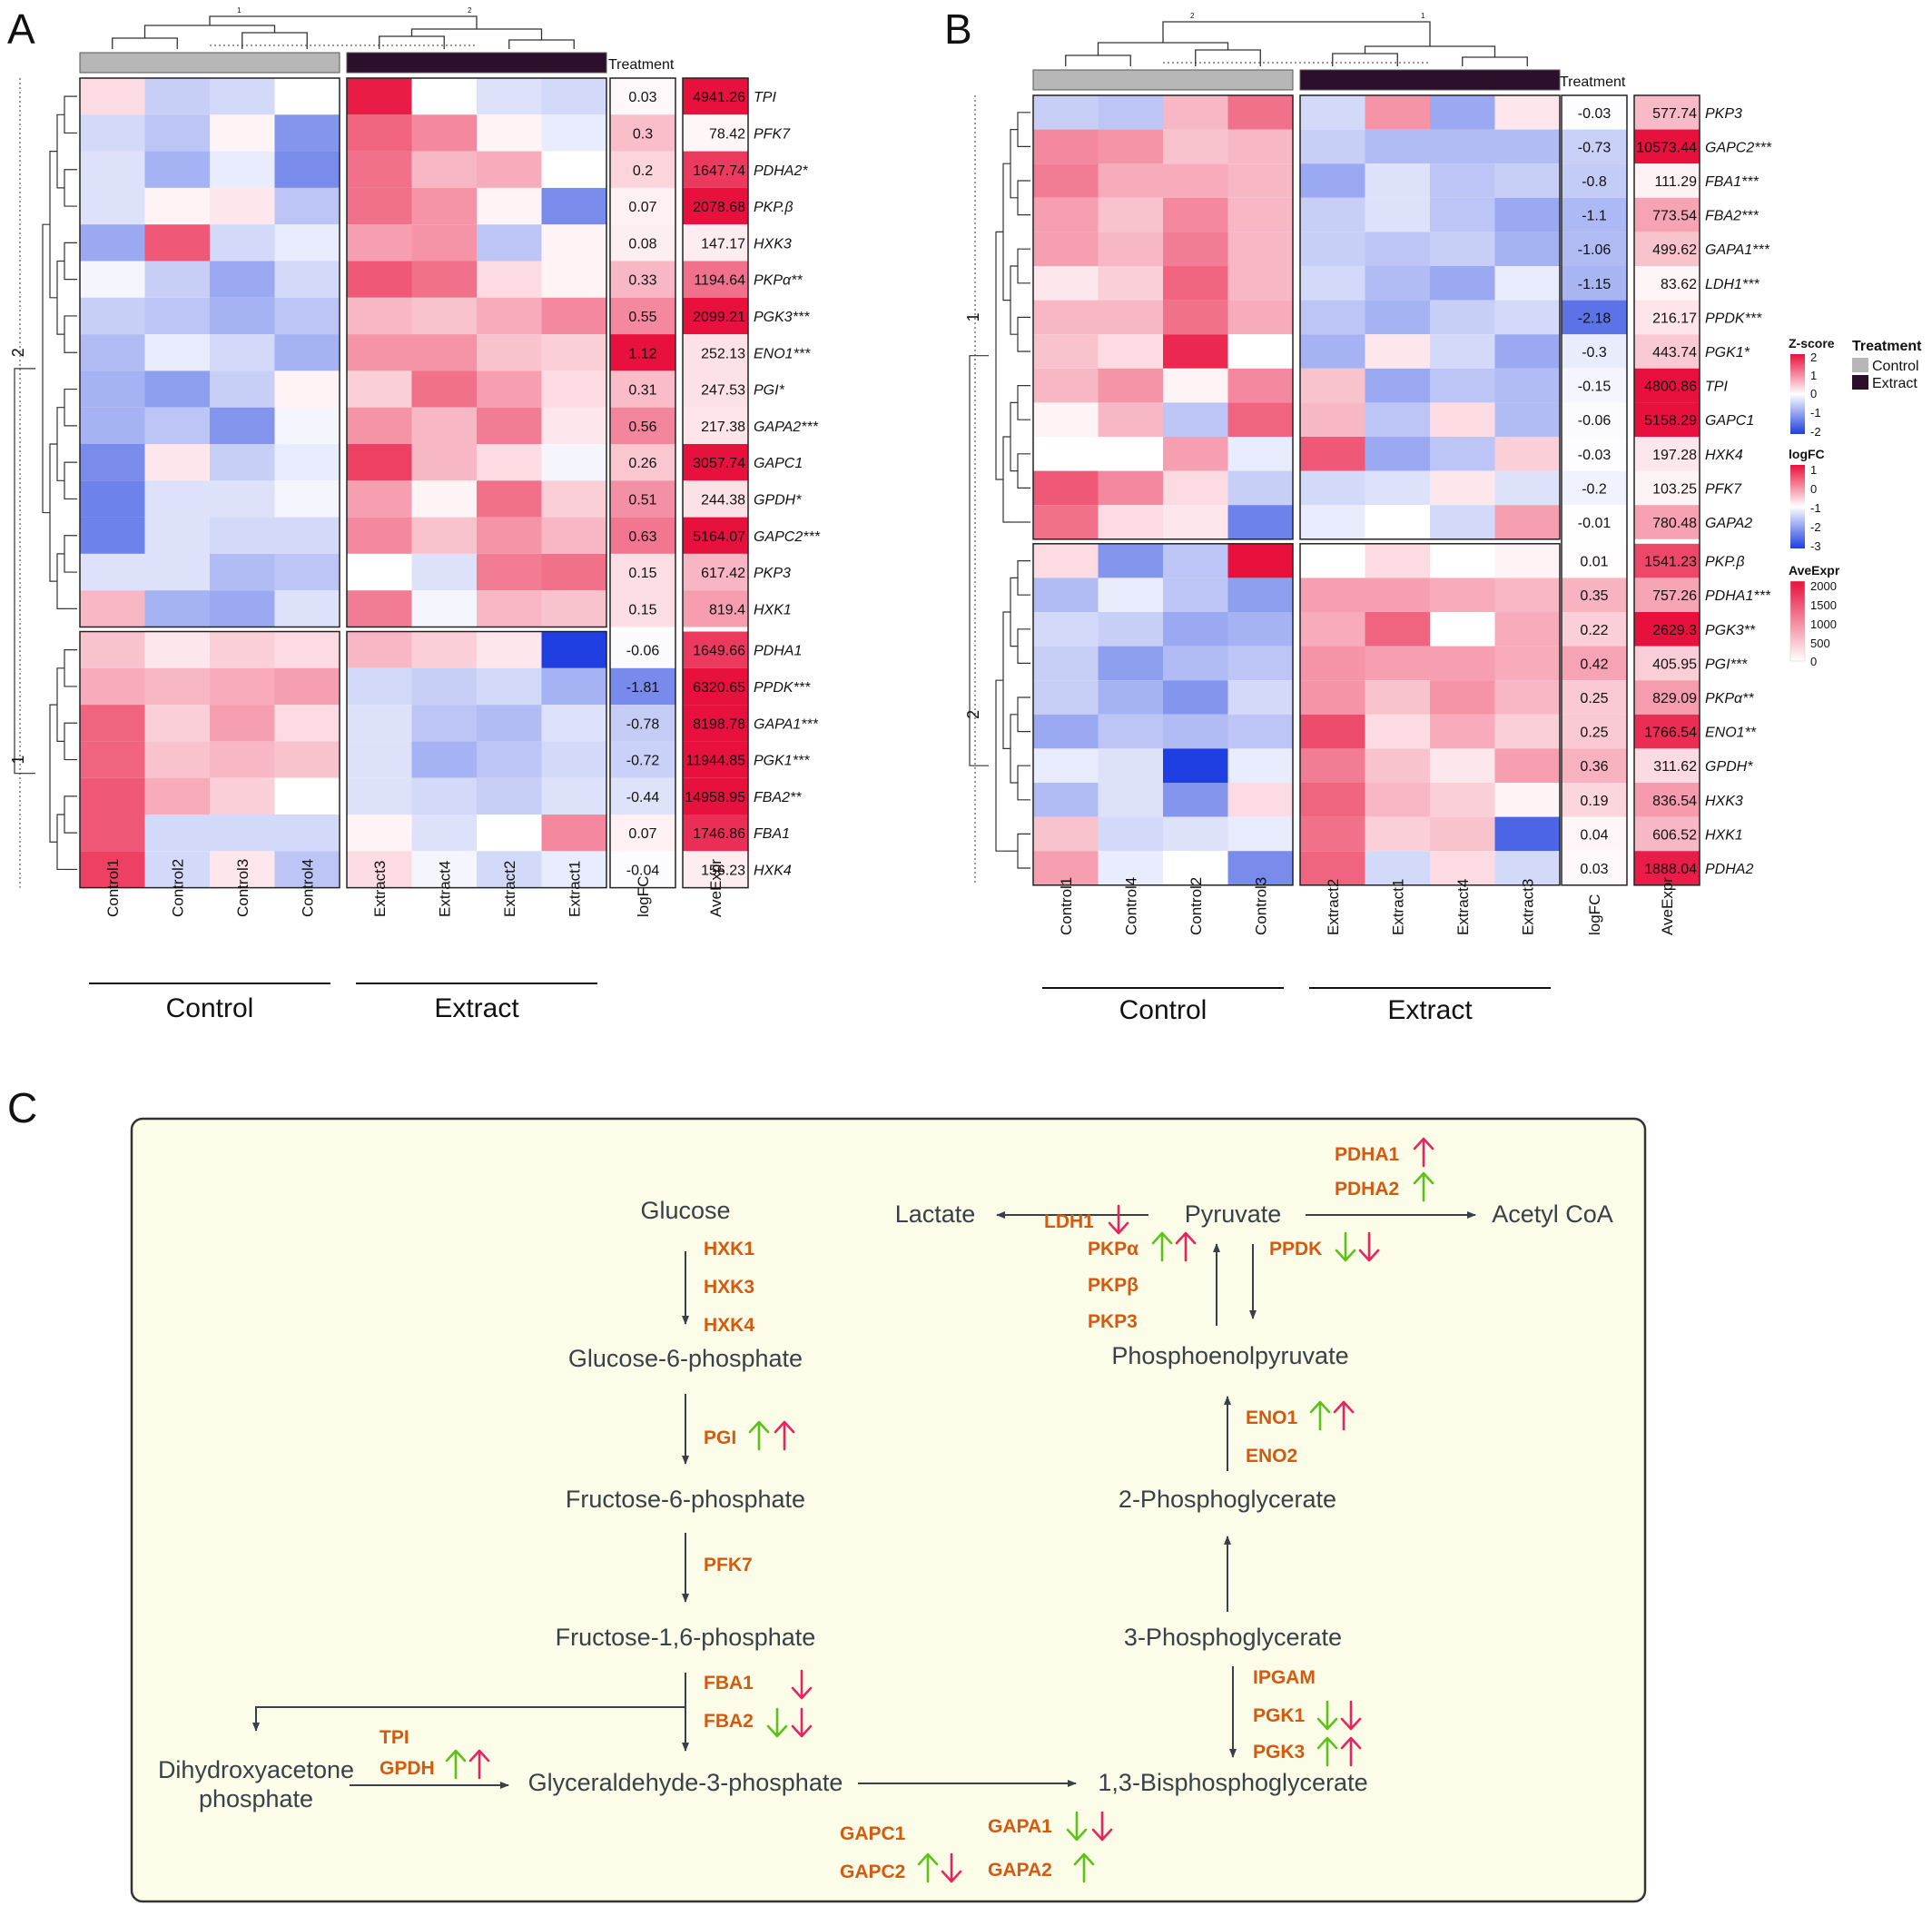 This screenshot has width=1932, height=1906. I want to click on logfc-value: 0.26, so click(642, 464).